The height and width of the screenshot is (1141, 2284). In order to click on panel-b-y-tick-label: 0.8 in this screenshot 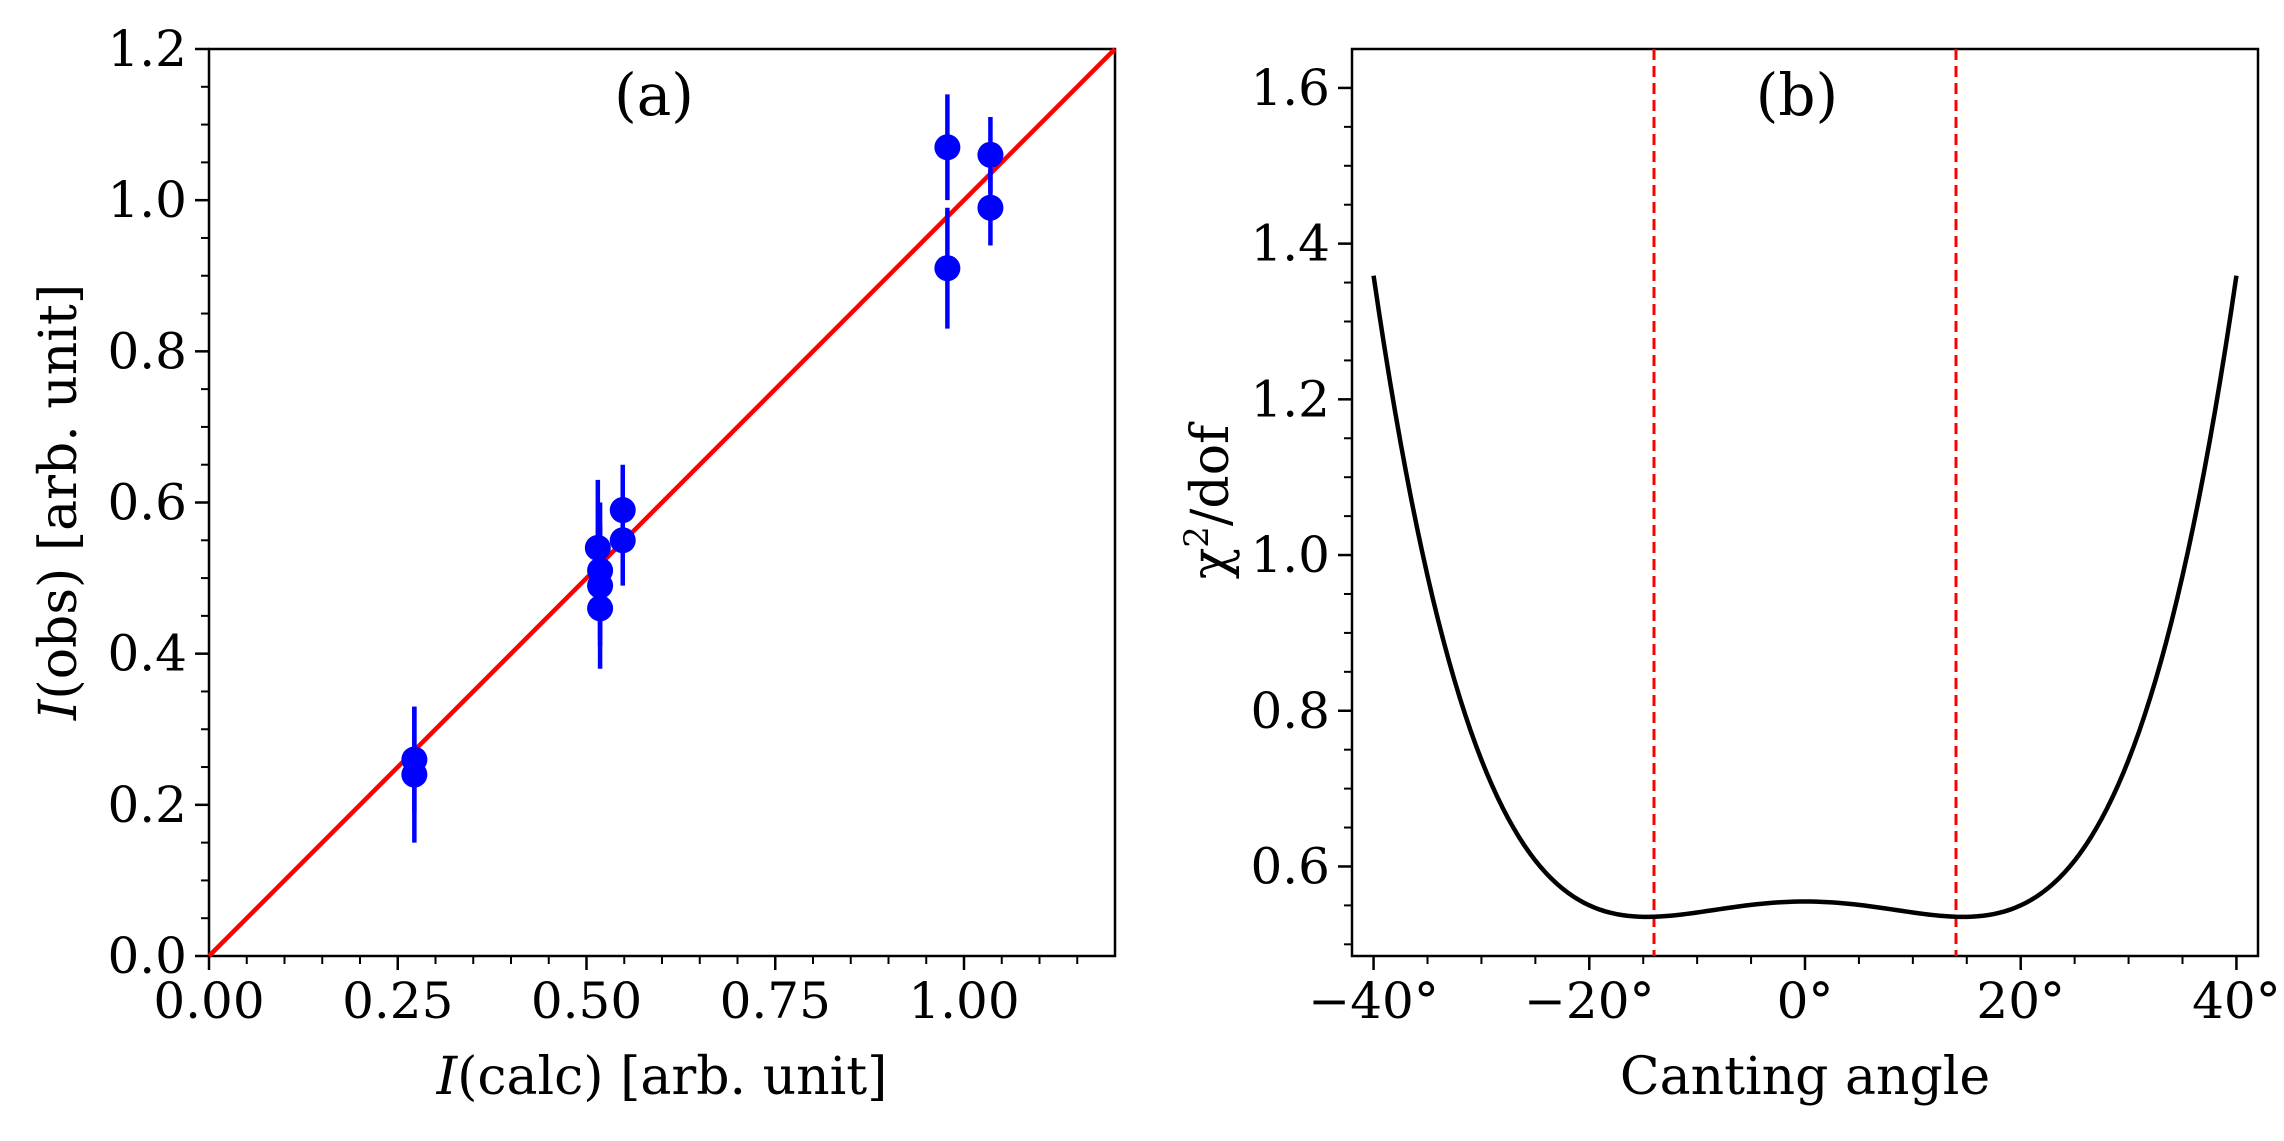, I will do `click(1290, 711)`.